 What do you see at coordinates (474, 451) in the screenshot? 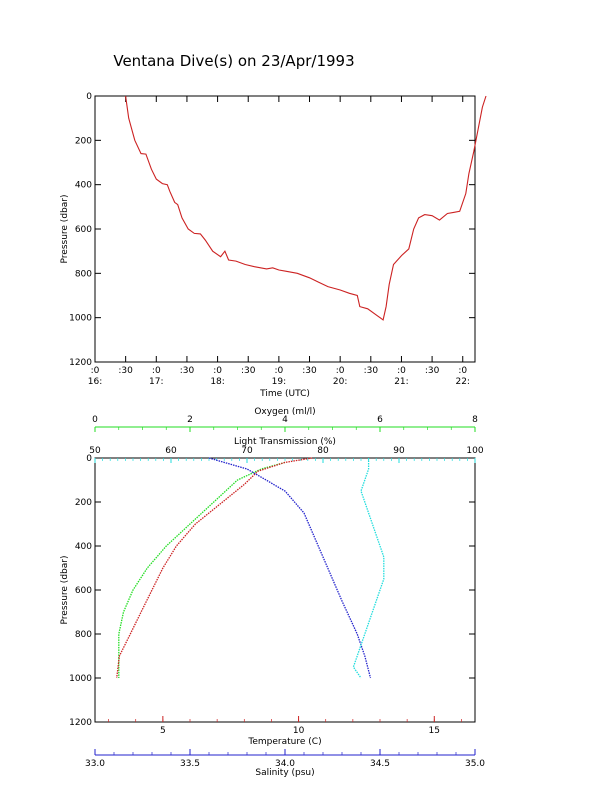
I see `top-axis-tick-label: 100` at bounding box center [474, 451].